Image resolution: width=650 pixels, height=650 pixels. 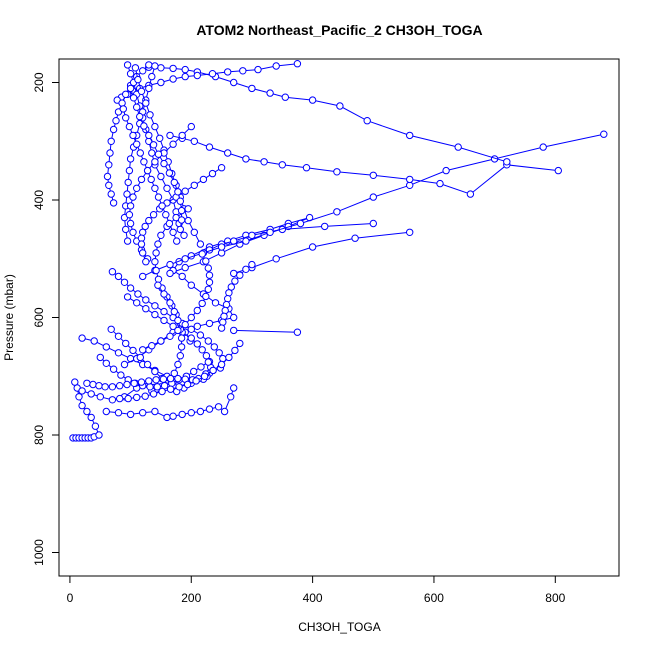 I want to click on chart-title: ATOM2 Northeast_Pacific_2 CH3OH_TOGA, so click(x=339, y=30).